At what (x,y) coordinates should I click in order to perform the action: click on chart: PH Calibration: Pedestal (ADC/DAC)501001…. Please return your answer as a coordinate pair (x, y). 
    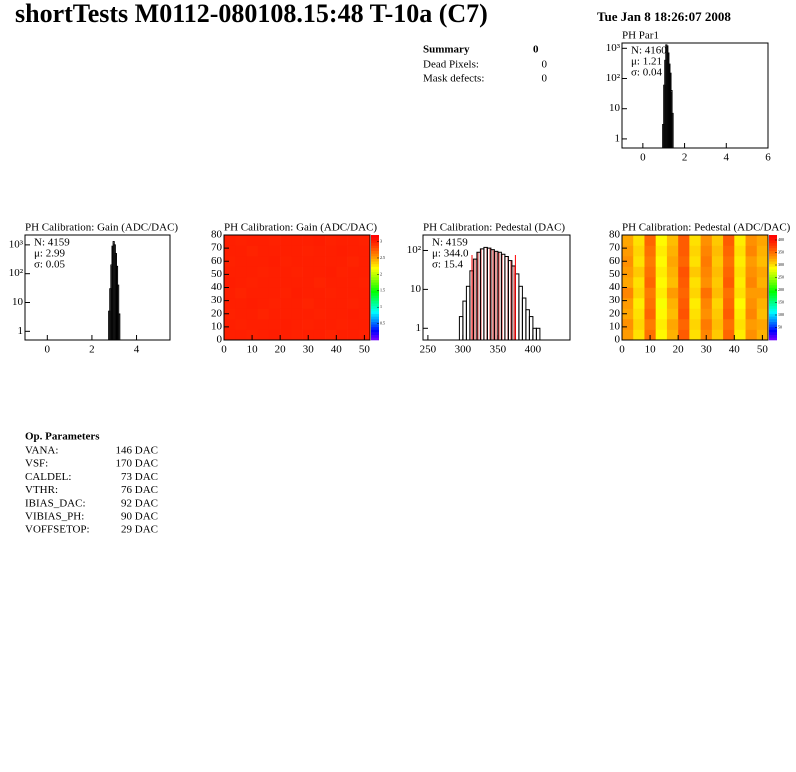
    Looking at the image, I should click on (700, 289).